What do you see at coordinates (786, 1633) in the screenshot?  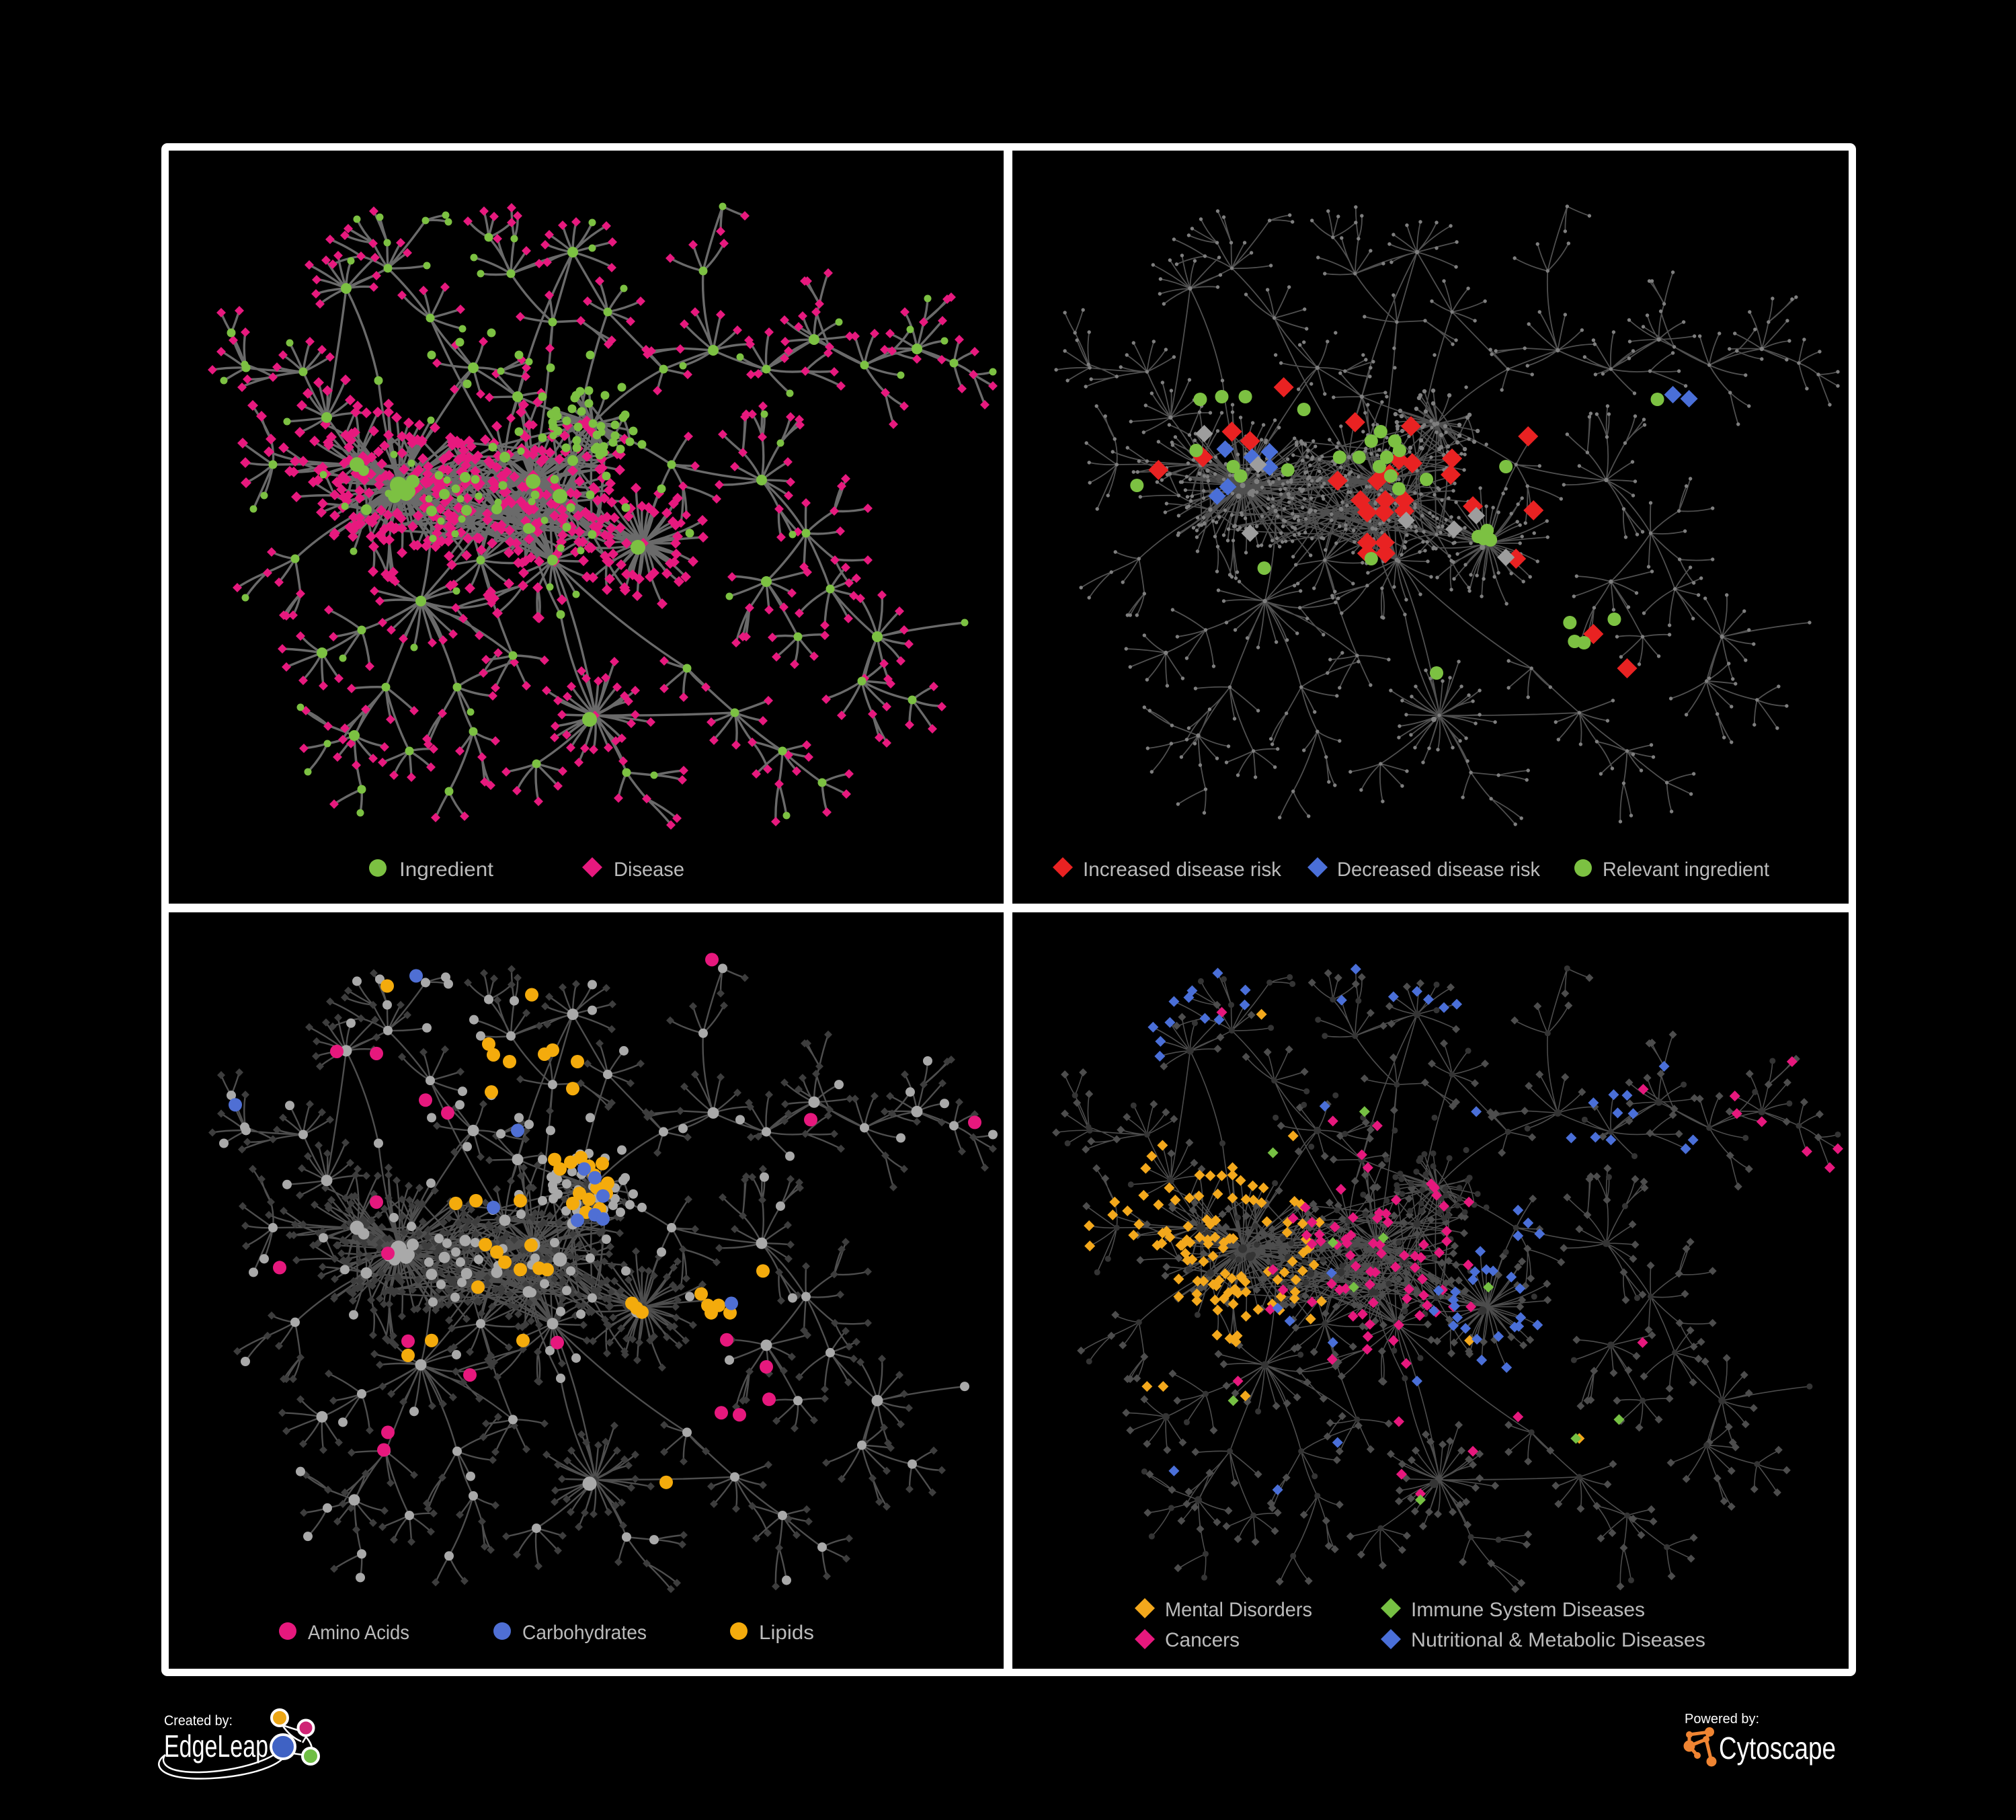 I see `svg-text: Lipids` at bounding box center [786, 1633].